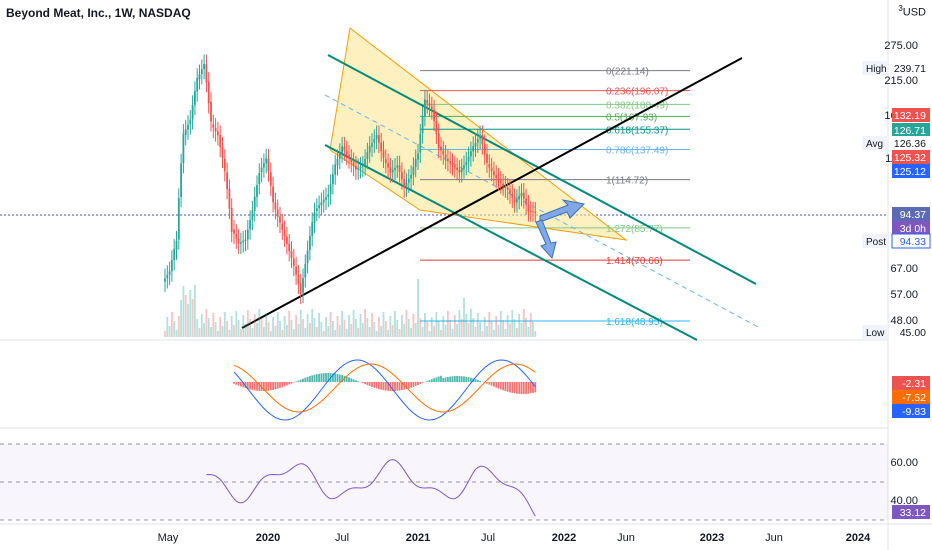 This screenshot has height=550, width=932. I want to click on axis-value-label: 125.12, so click(910, 172).